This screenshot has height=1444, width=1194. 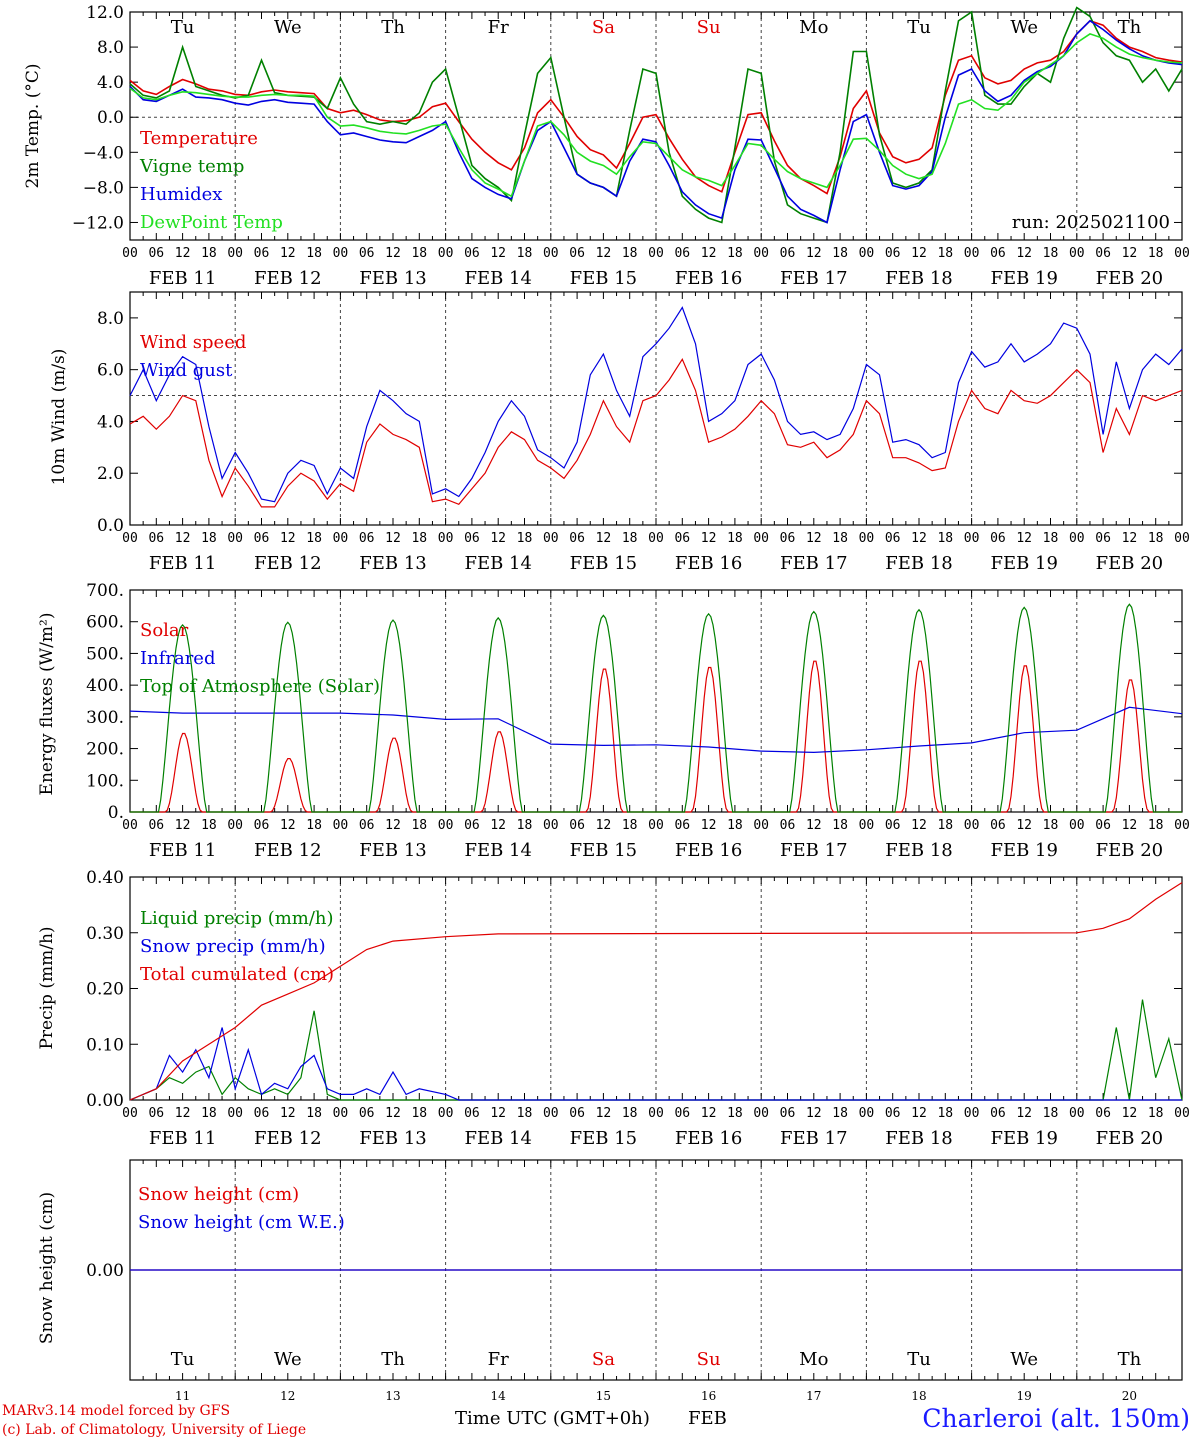 What do you see at coordinates (813, 278) in the screenshot?
I see `date-label: FEB 17` at bounding box center [813, 278].